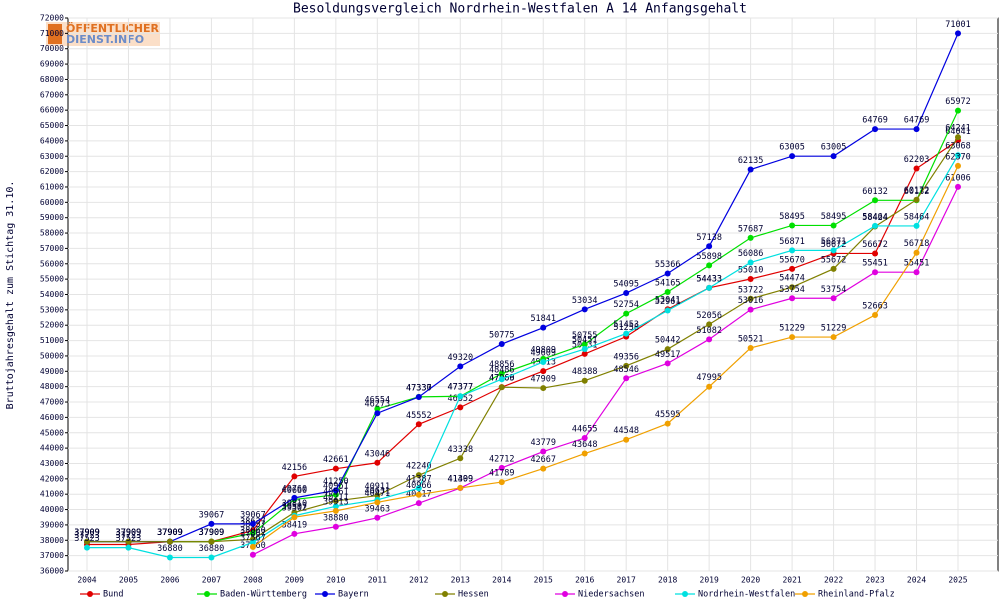 This screenshot has width=1000, height=600. What do you see at coordinates (129, 539) in the screenshot?
I see `data-label: 37523` at bounding box center [129, 539].